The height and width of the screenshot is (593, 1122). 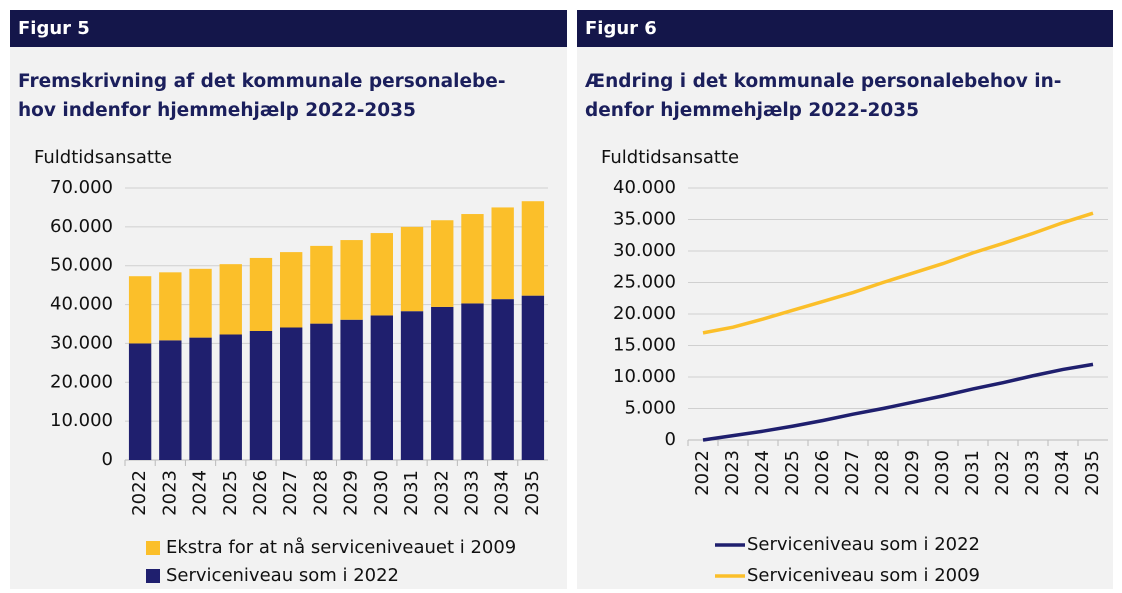 What do you see at coordinates (54, 28) in the screenshot?
I see `header: Figur 5` at bounding box center [54, 28].